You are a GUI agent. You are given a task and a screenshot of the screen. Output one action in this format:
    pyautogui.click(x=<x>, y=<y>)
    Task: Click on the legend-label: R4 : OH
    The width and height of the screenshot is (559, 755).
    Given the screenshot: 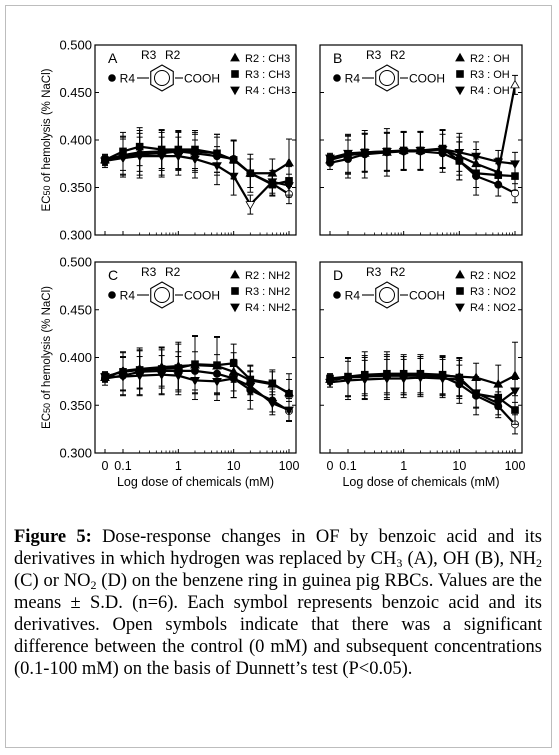 What is the action you would take?
    pyautogui.click(x=490, y=91)
    